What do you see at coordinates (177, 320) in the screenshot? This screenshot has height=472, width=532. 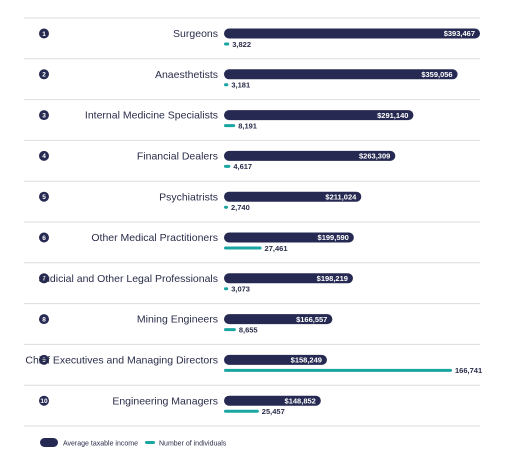 I see `occupation-label: Mining Engineers` at bounding box center [177, 320].